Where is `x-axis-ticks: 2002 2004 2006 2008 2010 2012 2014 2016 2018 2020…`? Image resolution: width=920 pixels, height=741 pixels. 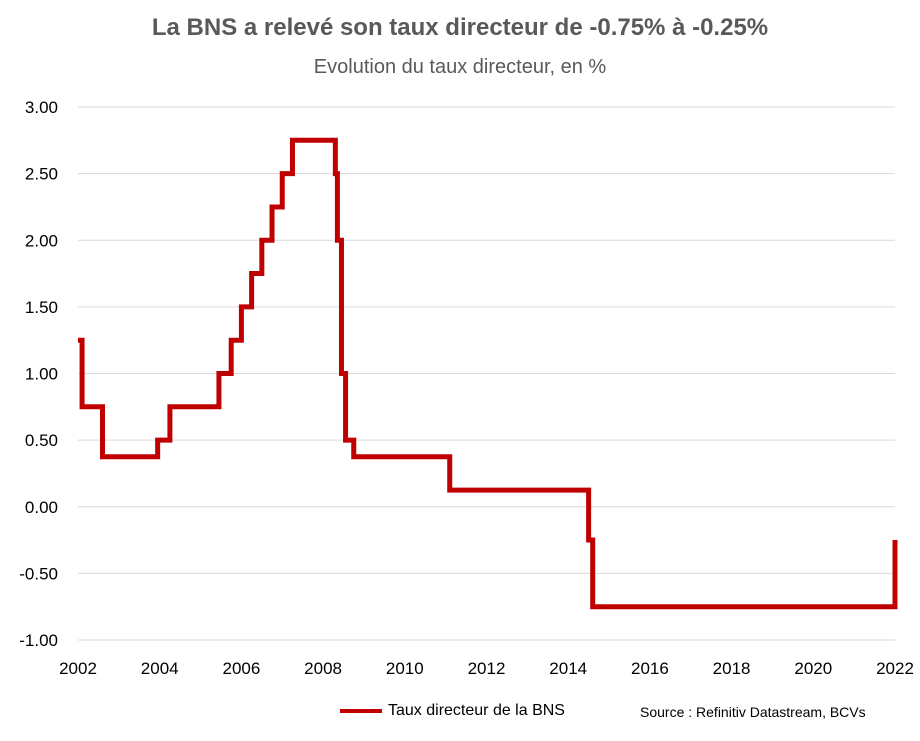 x-axis-ticks: 2002 2004 2006 2008 2010 2012 2014 2016 2018 2020… is located at coordinates (486, 668).